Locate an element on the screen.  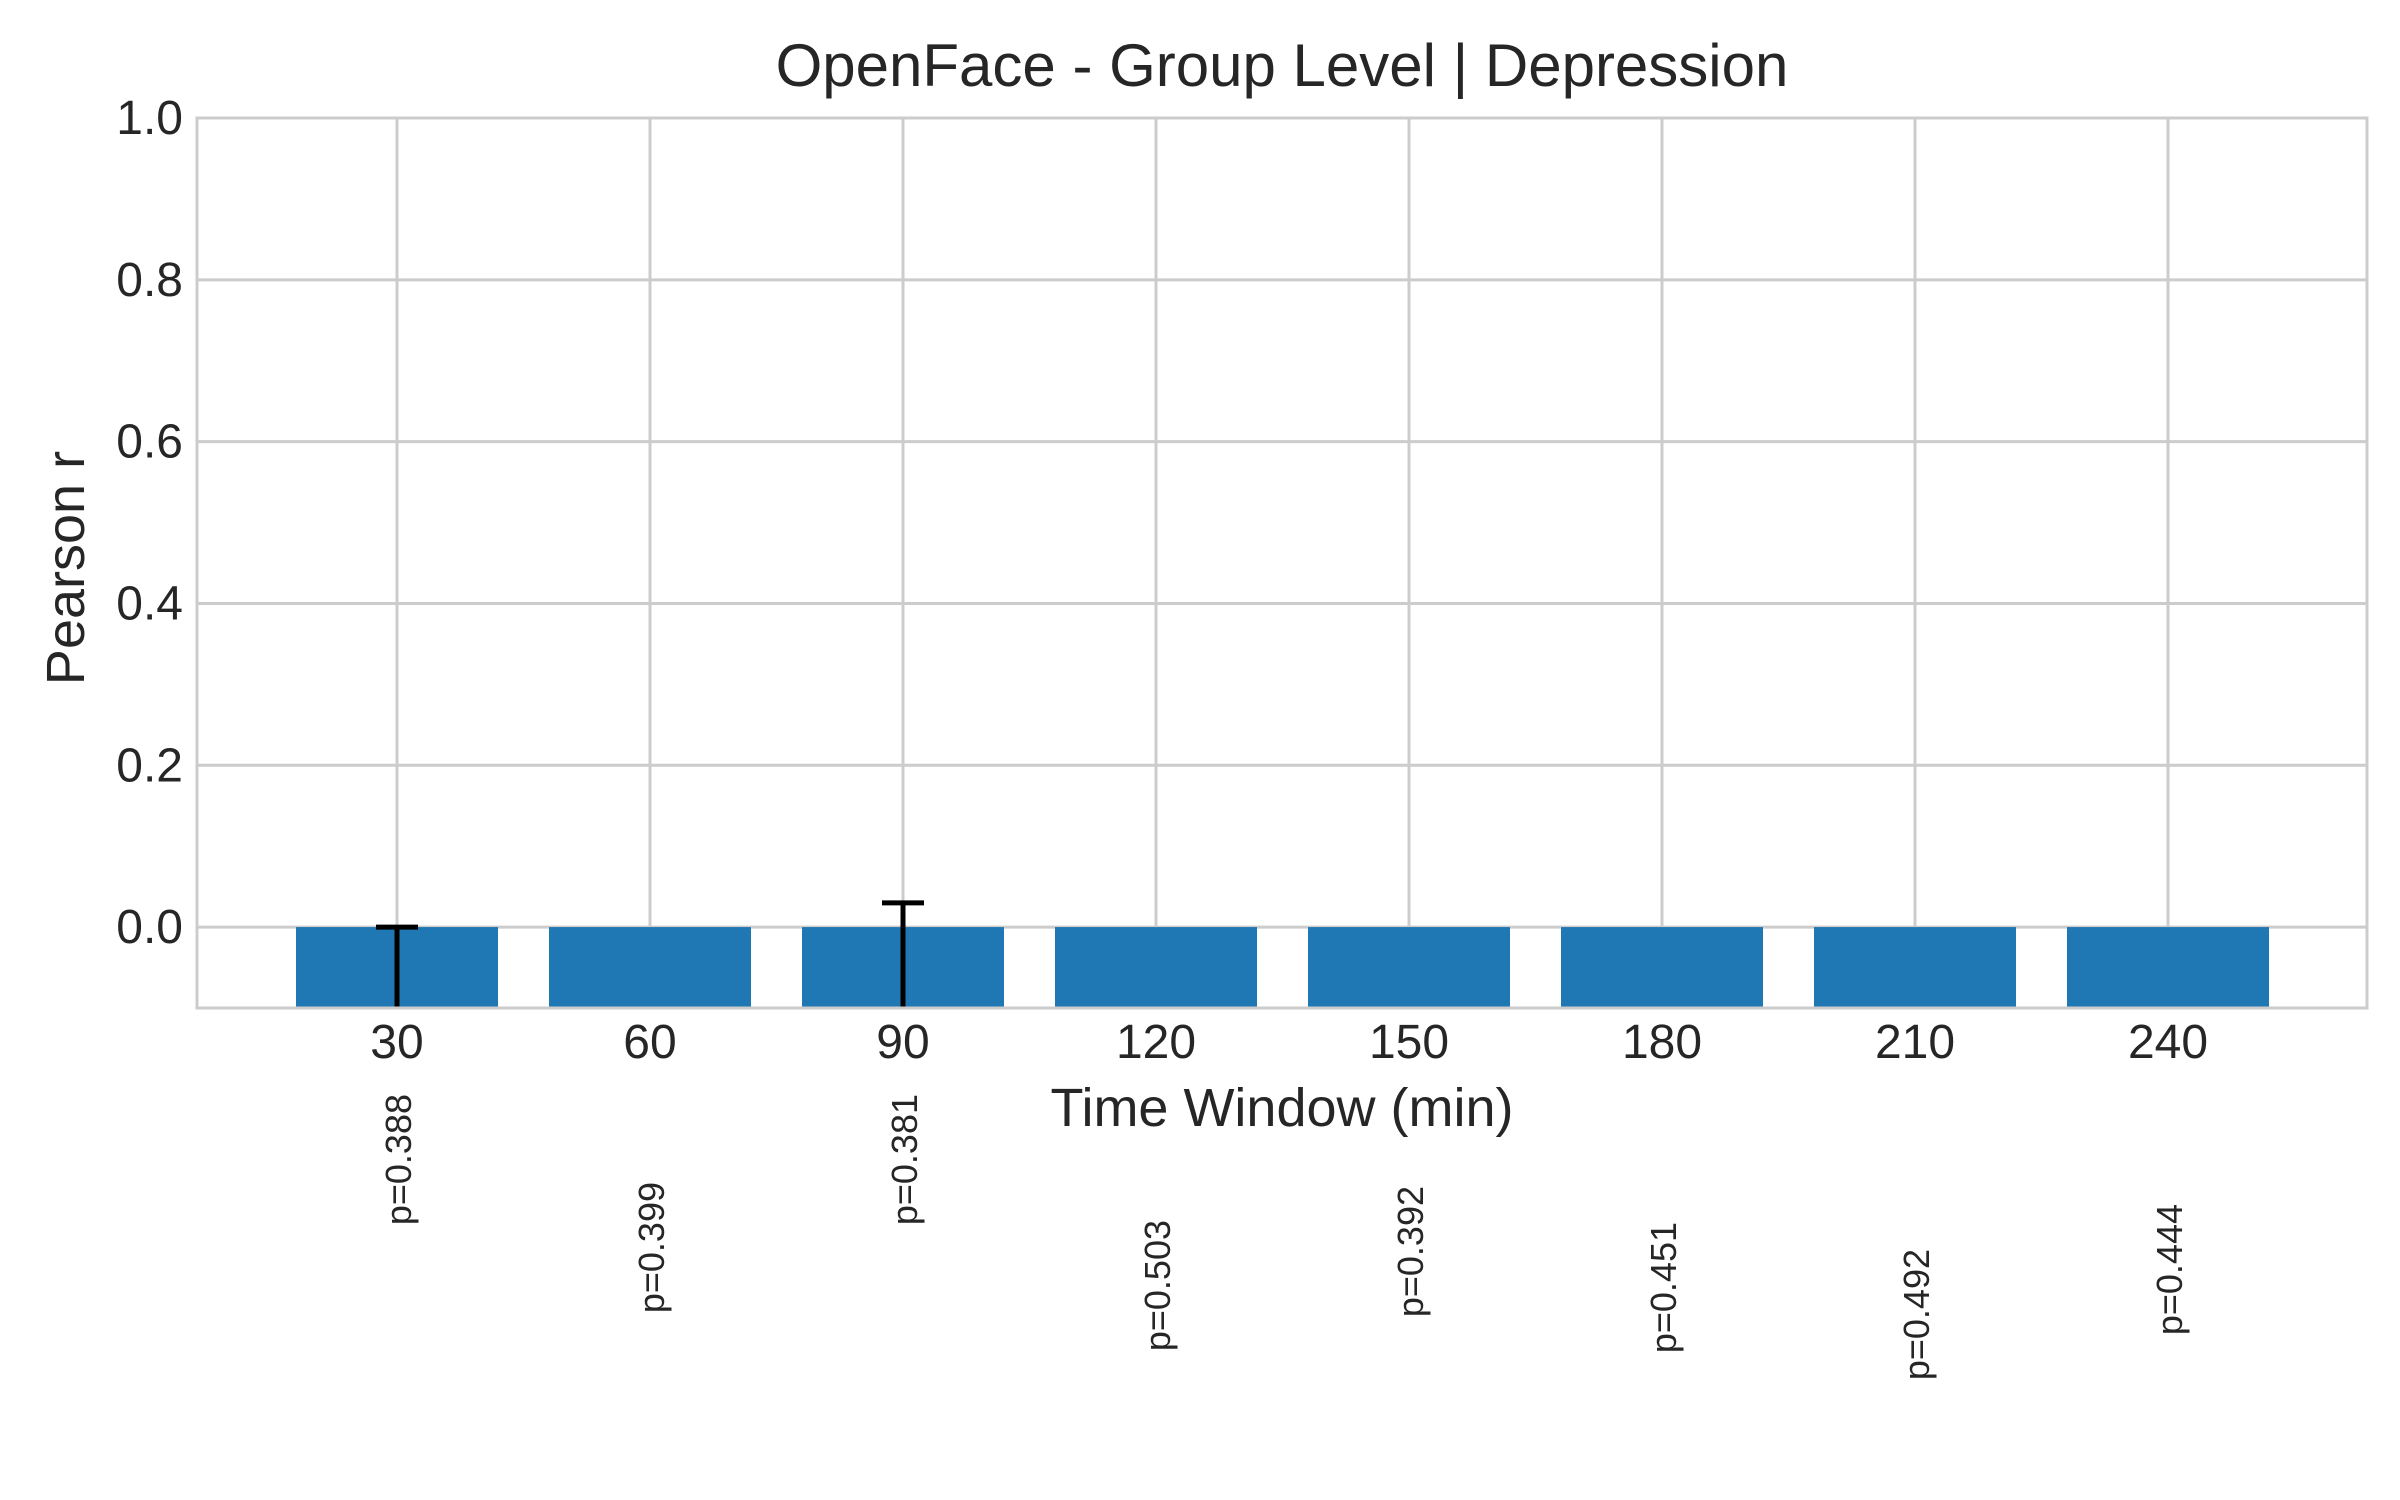
p-value-label-30: p=0.388 is located at coordinates (398, 1159).